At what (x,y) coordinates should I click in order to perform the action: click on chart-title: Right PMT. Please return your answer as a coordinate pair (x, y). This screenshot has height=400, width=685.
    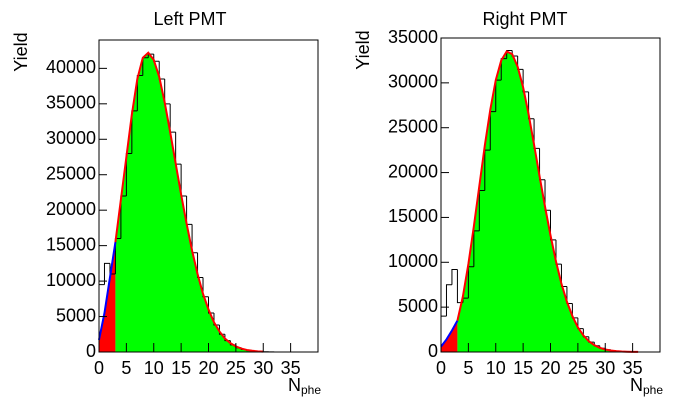
    Looking at the image, I should click on (524, 19).